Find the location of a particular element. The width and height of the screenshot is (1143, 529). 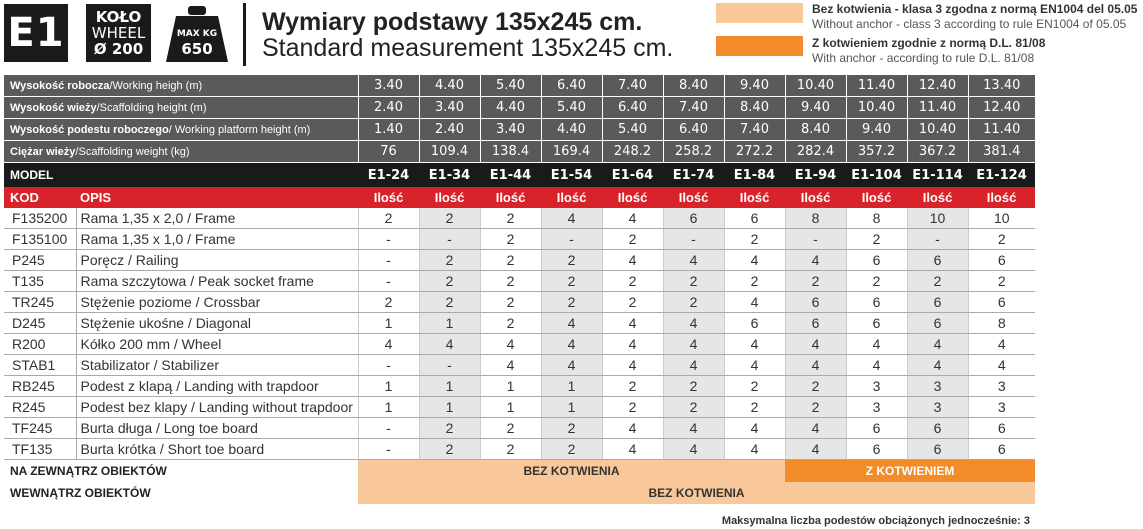

max-weight-value: 650 is located at coordinates (197, 49).